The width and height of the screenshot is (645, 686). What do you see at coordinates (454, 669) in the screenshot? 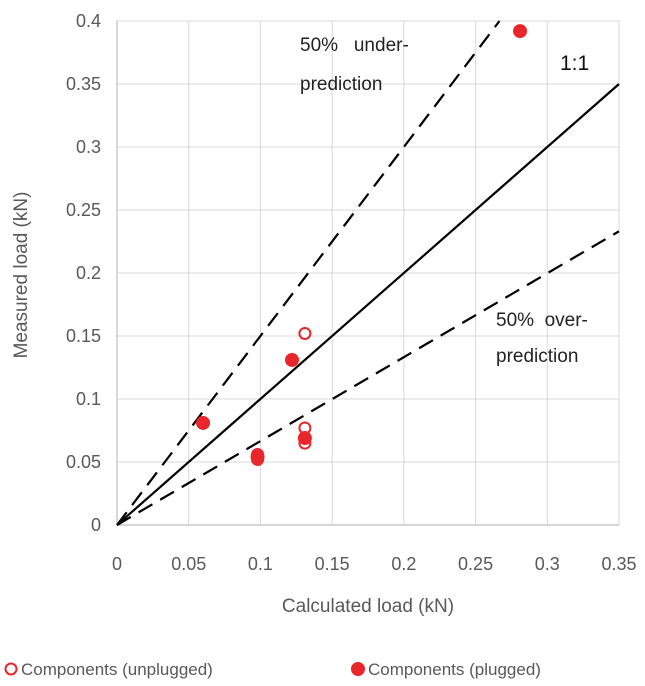
I see `legend-label-plugged: Components (plugged)` at bounding box center [454, 669].